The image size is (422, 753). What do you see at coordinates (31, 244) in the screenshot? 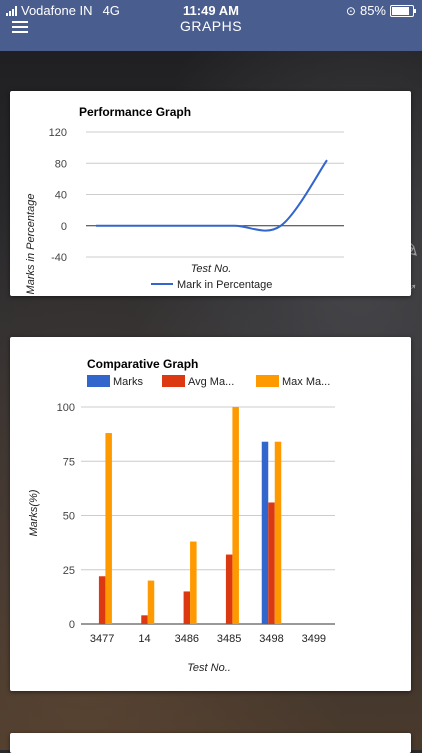
I see `y-axis-title: Marks in Percentage` at bounding box center [31, 244].